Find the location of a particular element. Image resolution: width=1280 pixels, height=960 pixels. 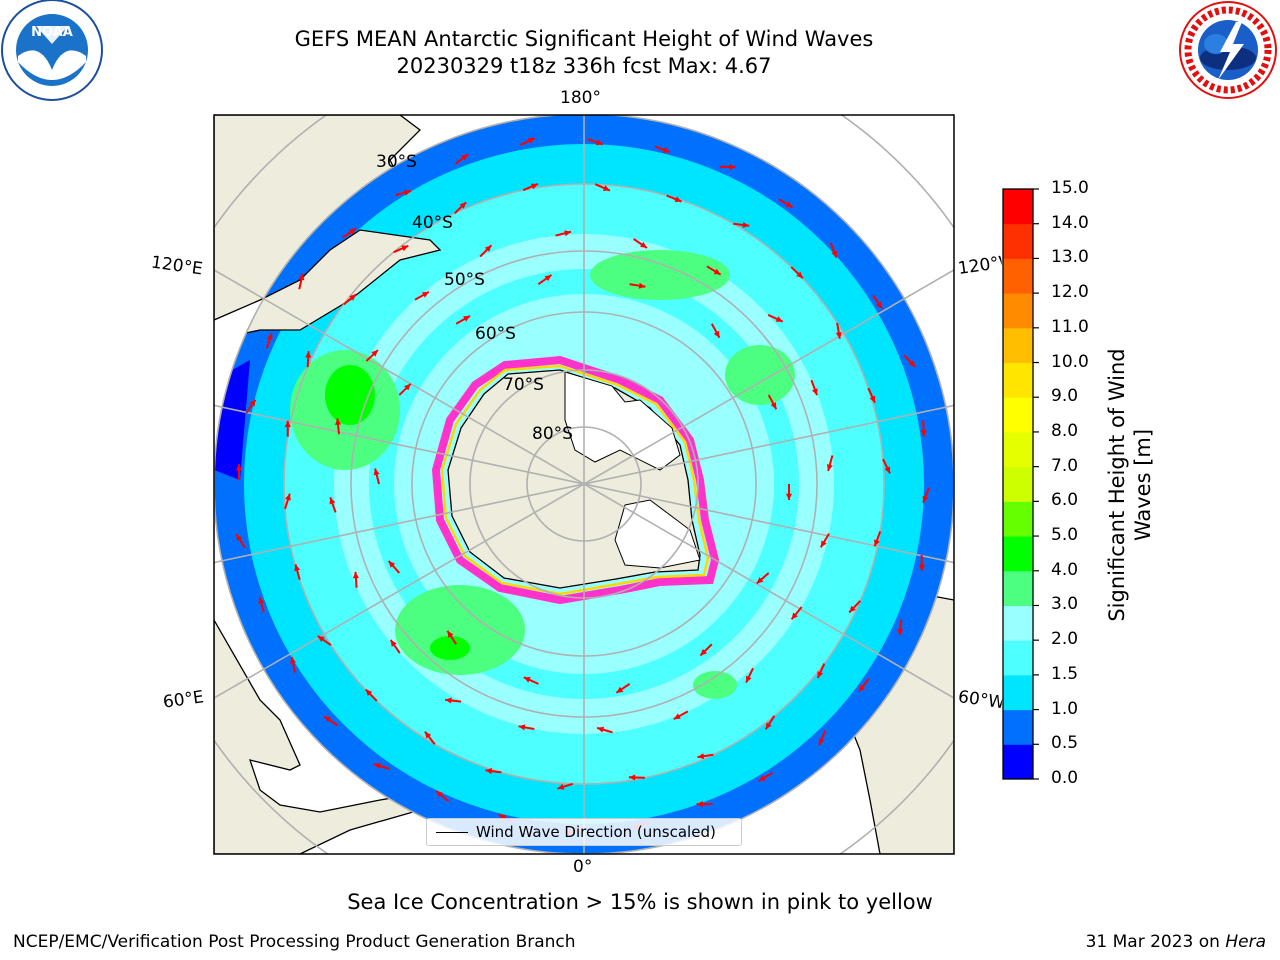

legend-line-sample is located at coordinates (452, 832).